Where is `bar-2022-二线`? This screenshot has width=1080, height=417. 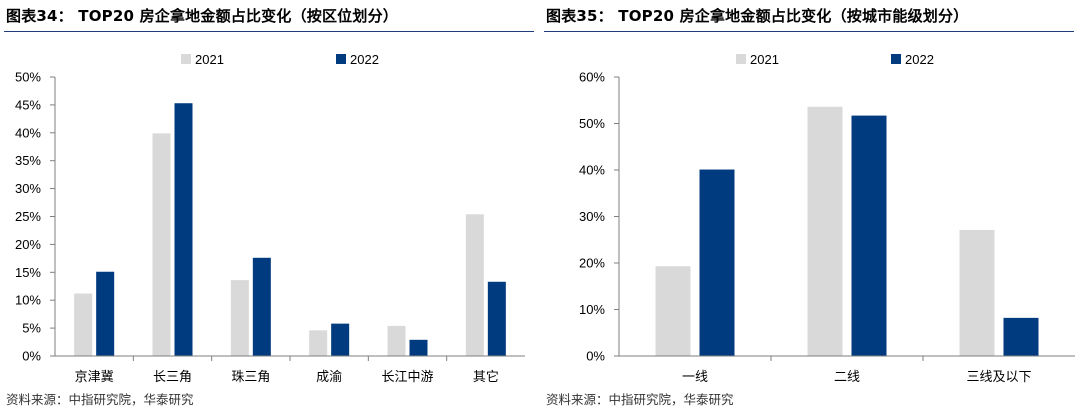
bar-2022-二线 is located at coordinates (869, 235).